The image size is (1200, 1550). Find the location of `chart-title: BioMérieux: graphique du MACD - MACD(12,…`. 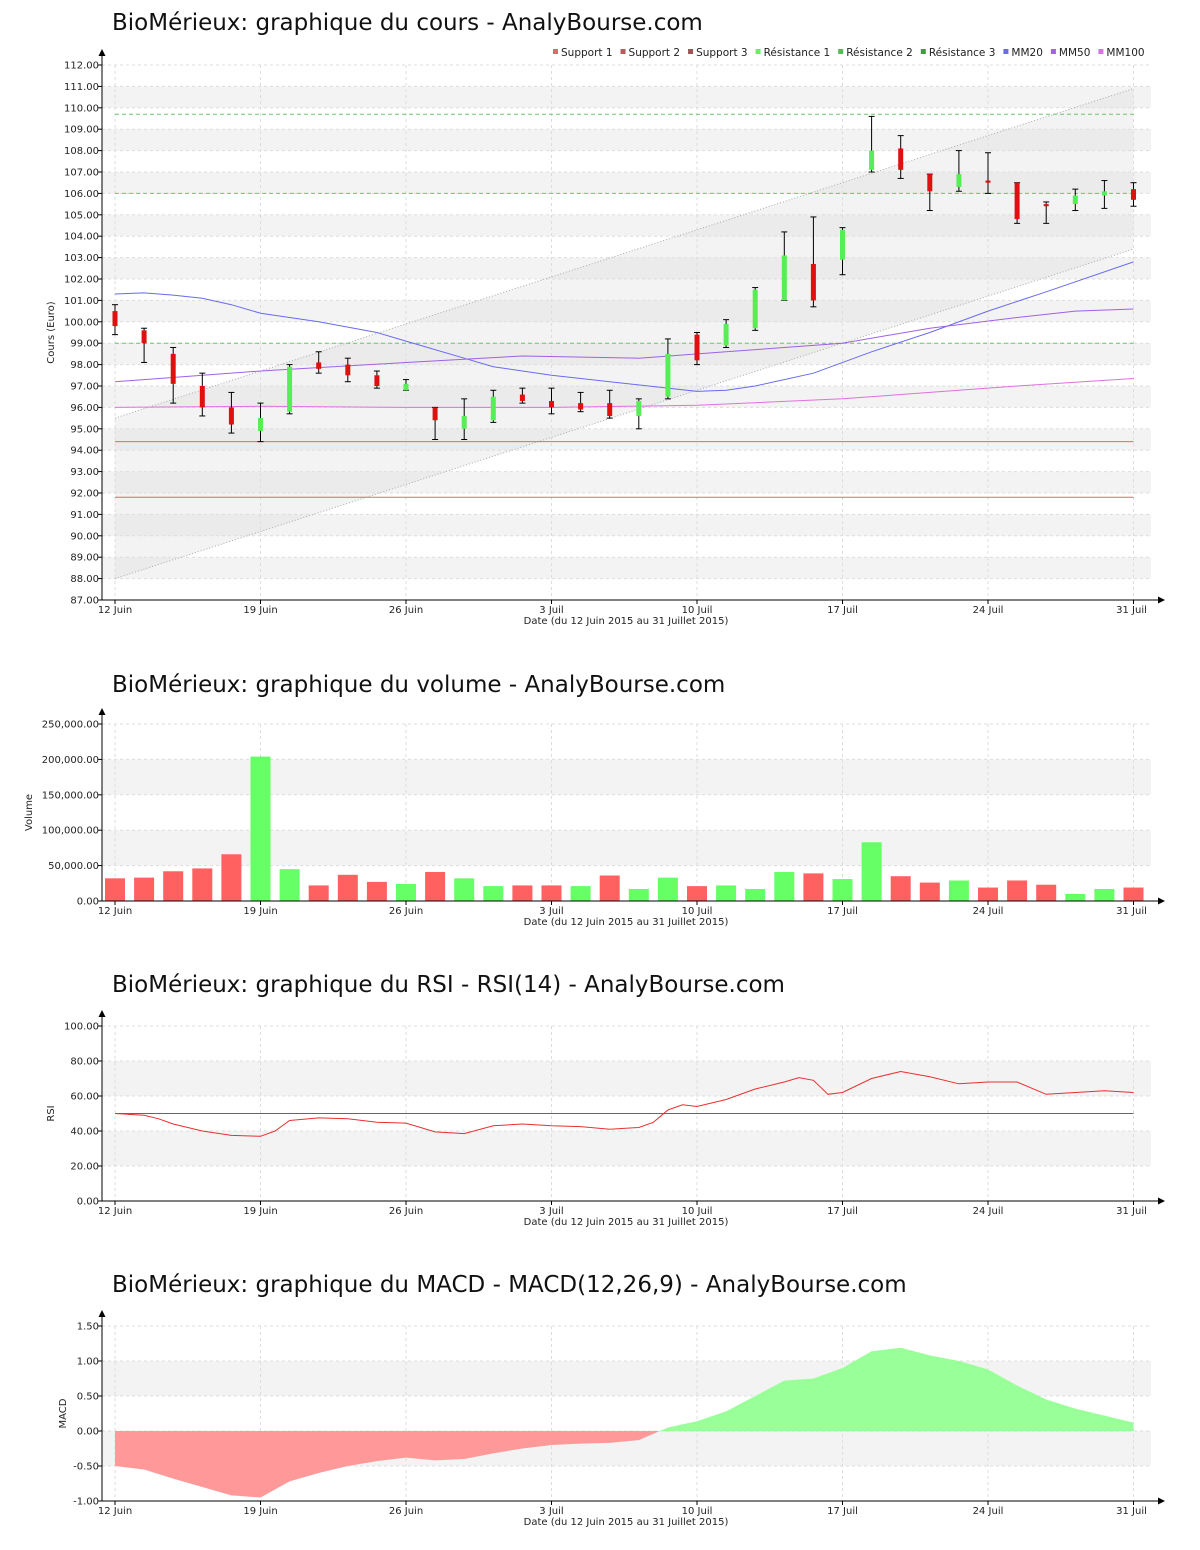

chart-title: BioMérieux: graphique du MACD - MACD(12,… is located at coordinates (509, 1285).